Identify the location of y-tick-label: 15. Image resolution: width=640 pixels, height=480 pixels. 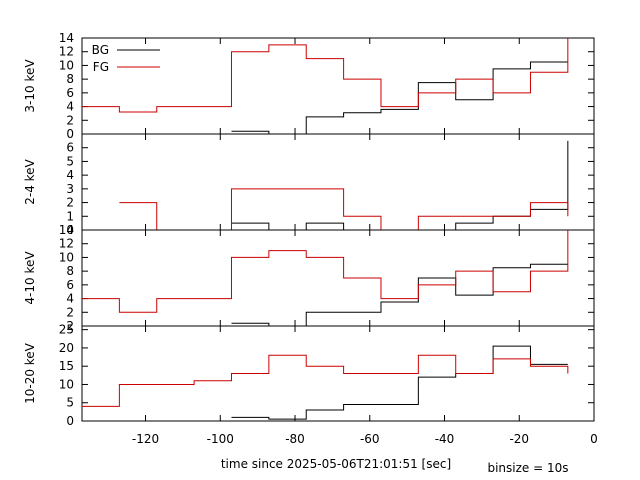
(66, 366).